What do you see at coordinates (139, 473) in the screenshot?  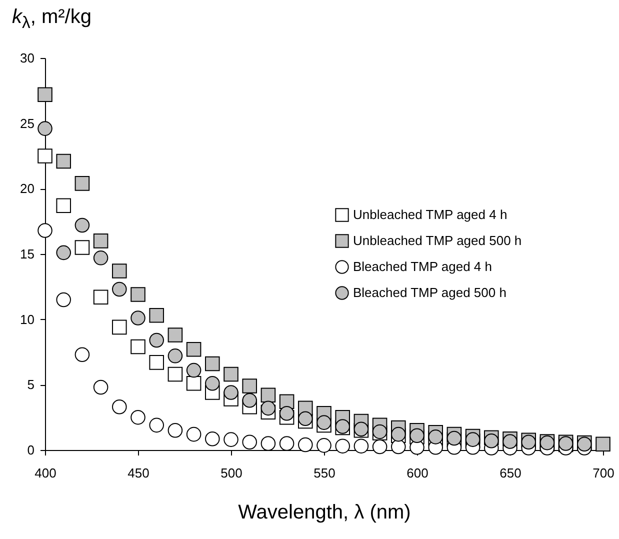 I see `x-tick-label: 450` at bounding box center [139, 473].